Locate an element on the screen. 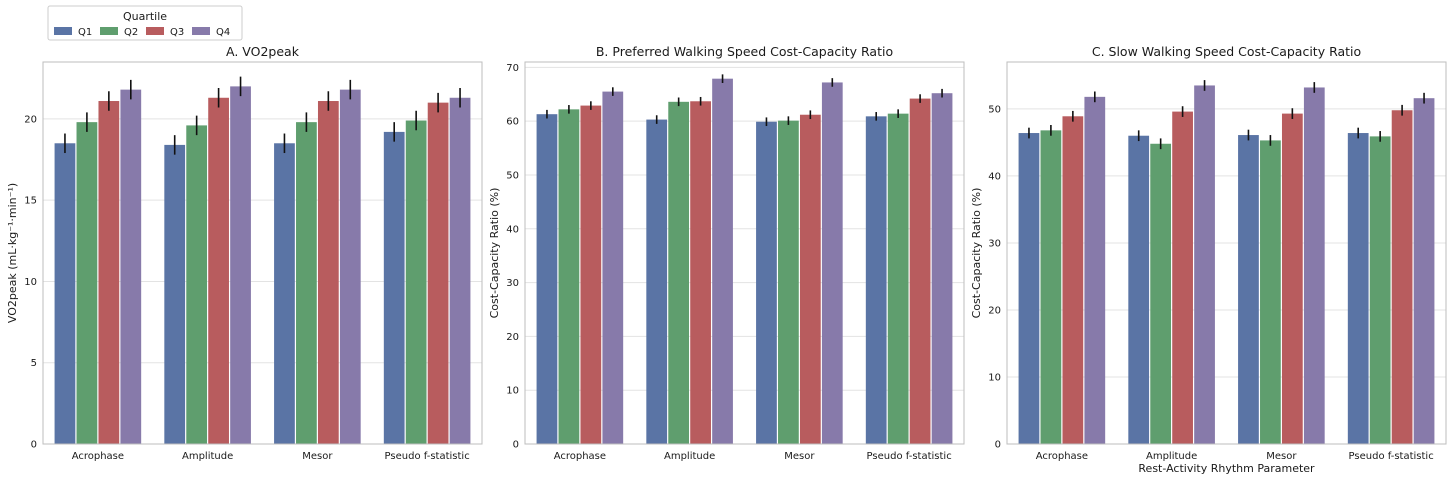  legend-label-q1: Q1 is located at coordinates (85, 32).